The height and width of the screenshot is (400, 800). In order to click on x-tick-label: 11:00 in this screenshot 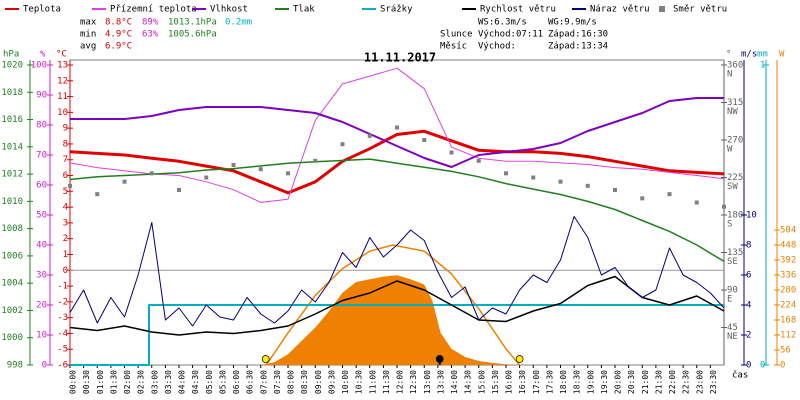, I will do `click(372, 382)`.